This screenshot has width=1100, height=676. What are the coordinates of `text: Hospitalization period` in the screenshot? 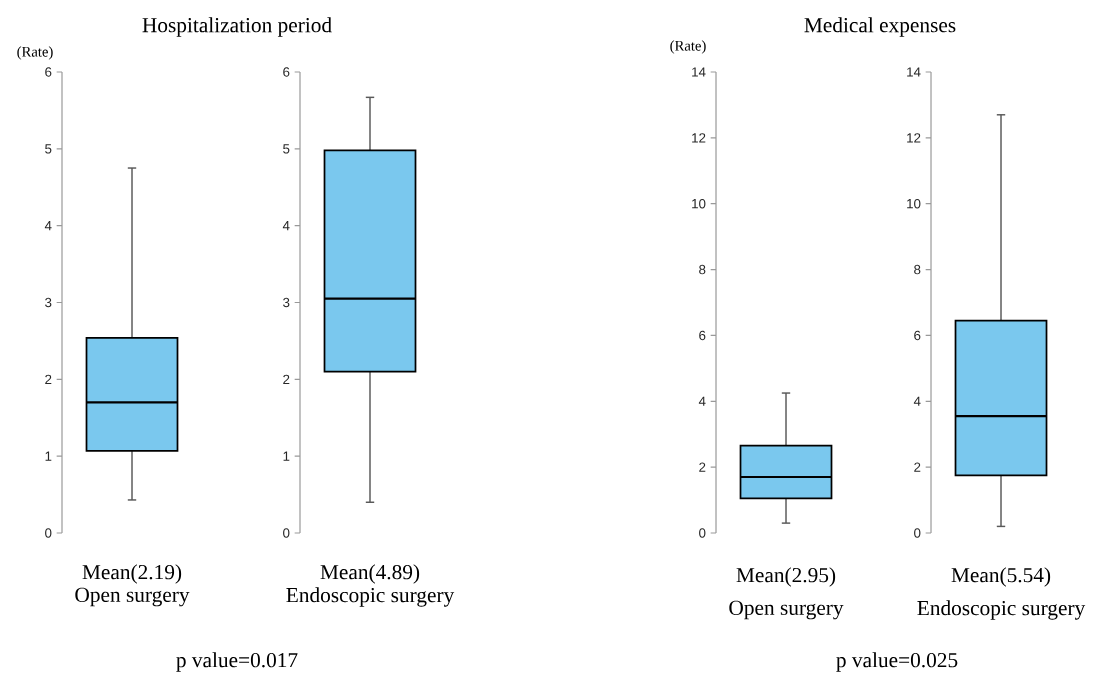 It's located at (237, 27).